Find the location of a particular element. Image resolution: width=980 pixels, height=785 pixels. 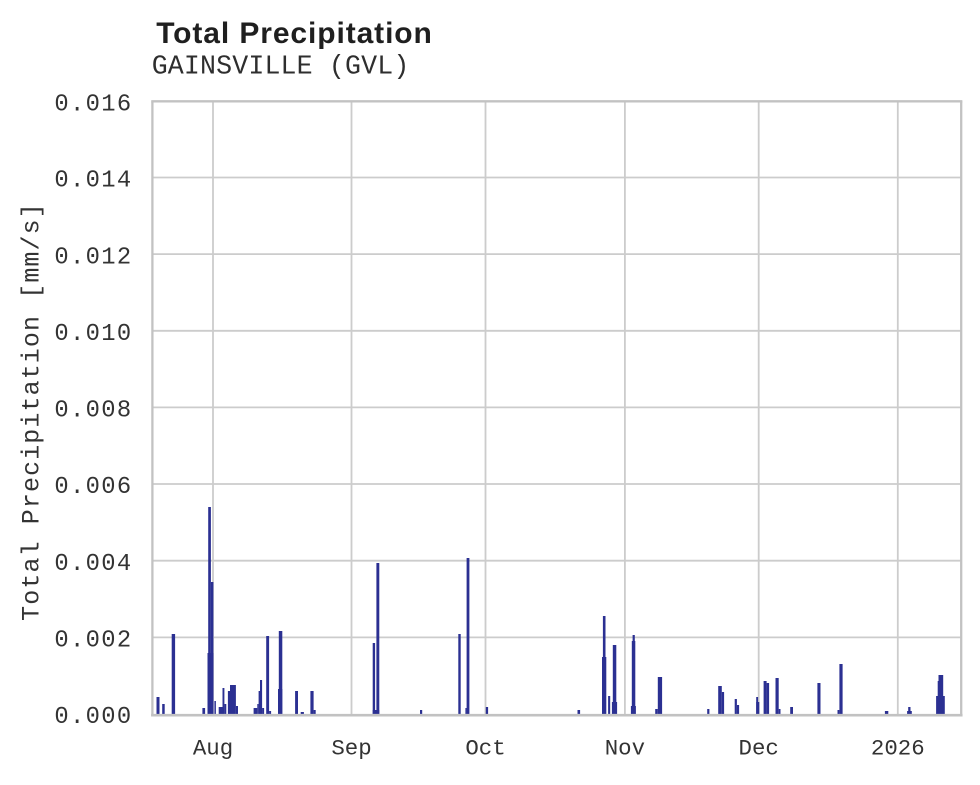

svg-text: 0.010 is located at coordinates (93, 334).